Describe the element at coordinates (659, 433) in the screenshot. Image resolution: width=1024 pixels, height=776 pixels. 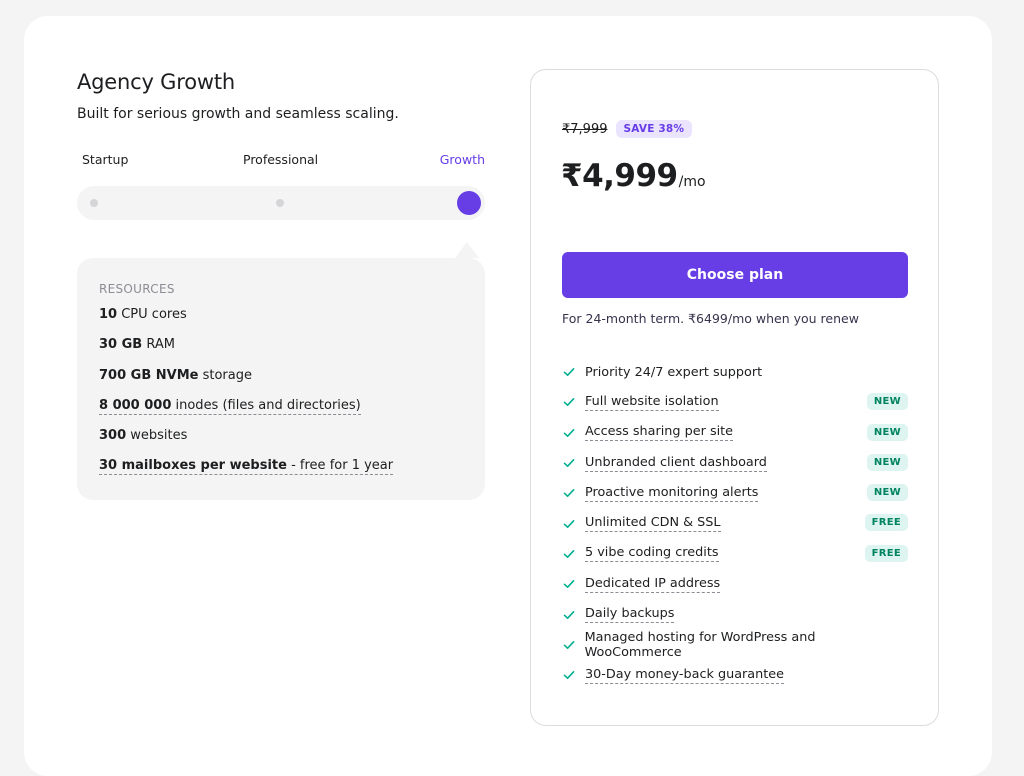
I see `feature-label: Access sharing per site` at that location.